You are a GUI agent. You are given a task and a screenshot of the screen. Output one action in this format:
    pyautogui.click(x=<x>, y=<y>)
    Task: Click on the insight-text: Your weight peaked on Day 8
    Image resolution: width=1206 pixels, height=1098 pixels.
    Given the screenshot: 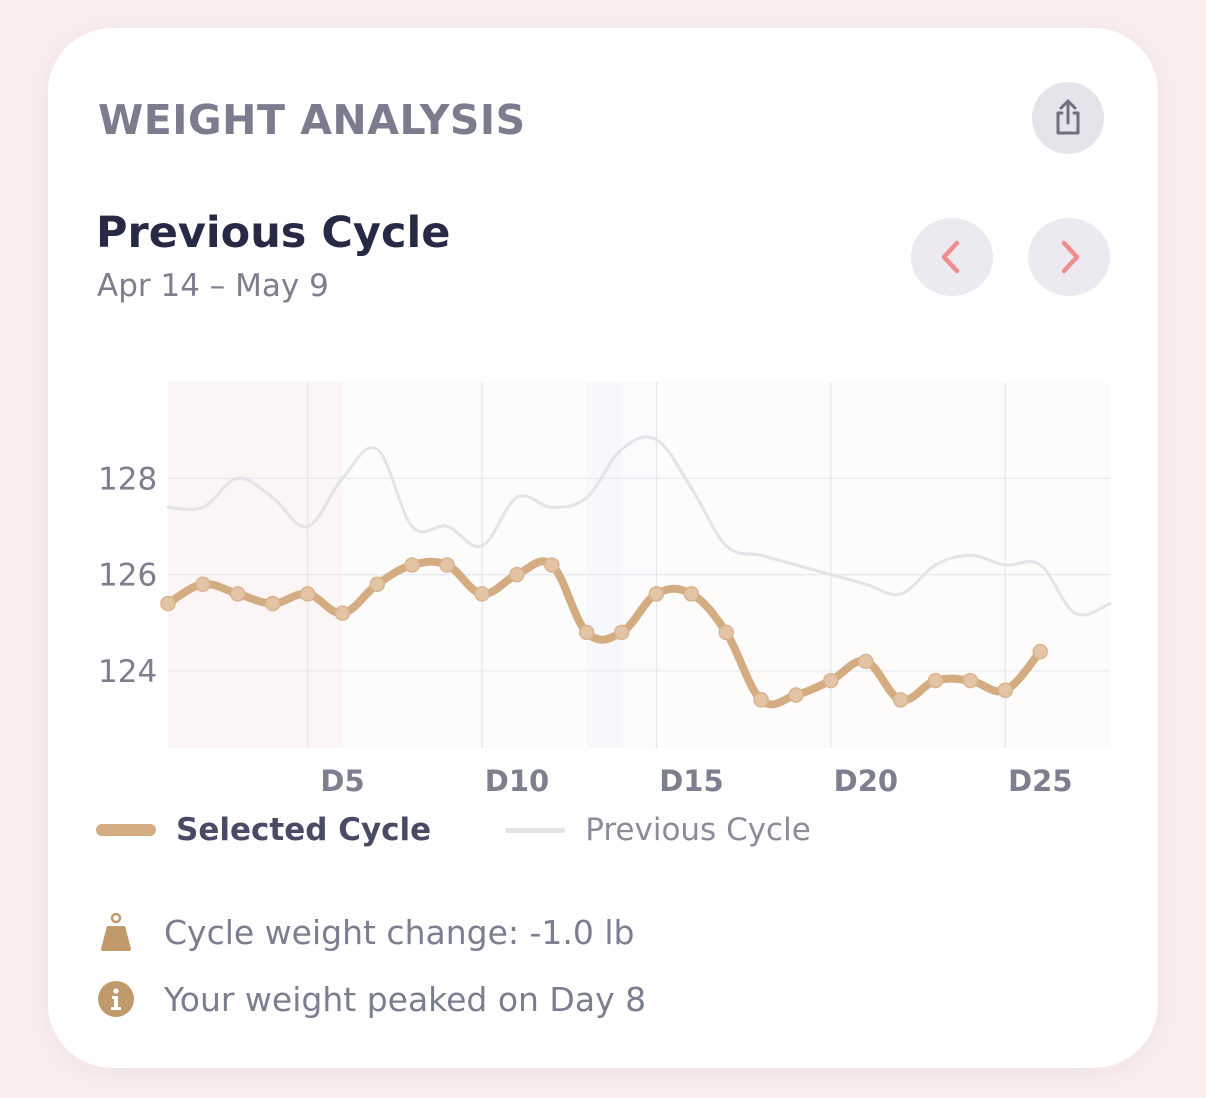 What is the action you would take?
    pyautogui.click(x=405, y=999)
    